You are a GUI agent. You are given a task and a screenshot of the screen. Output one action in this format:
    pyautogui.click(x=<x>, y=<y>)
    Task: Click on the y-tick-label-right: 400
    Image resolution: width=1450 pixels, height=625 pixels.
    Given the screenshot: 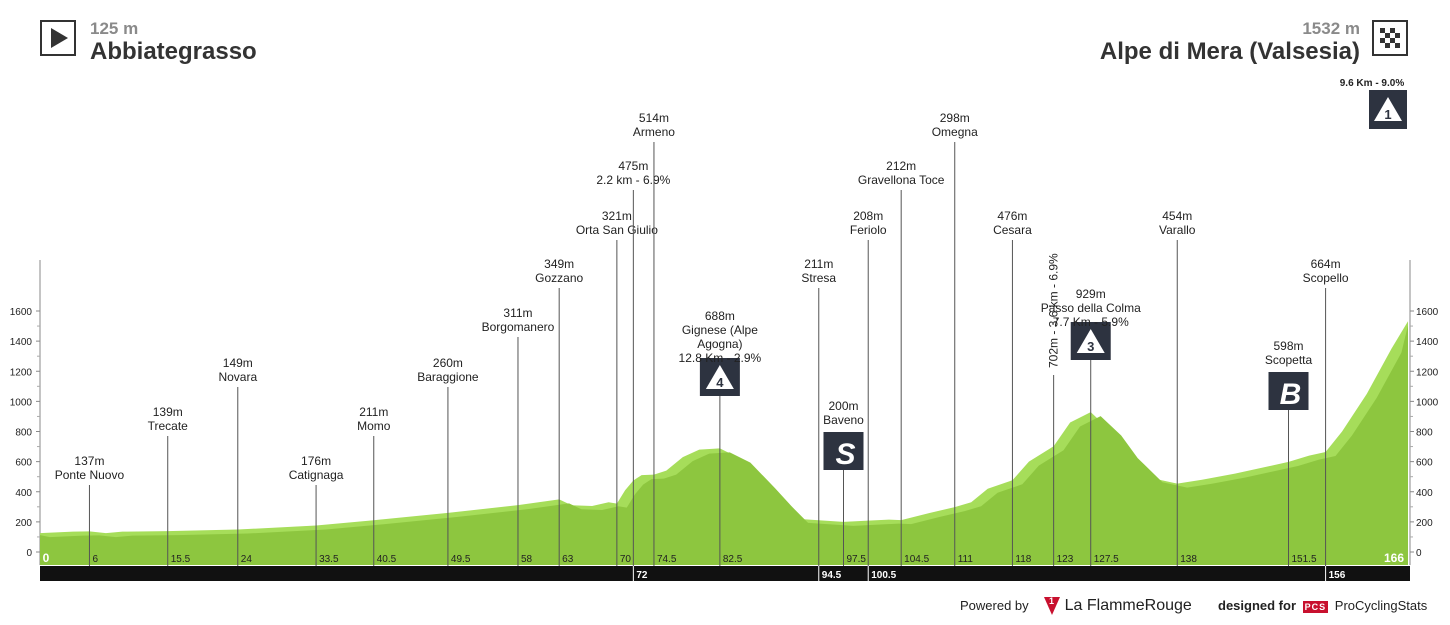 What is the action you would take?
    pyautogui.click(x=1424, y=493)
    